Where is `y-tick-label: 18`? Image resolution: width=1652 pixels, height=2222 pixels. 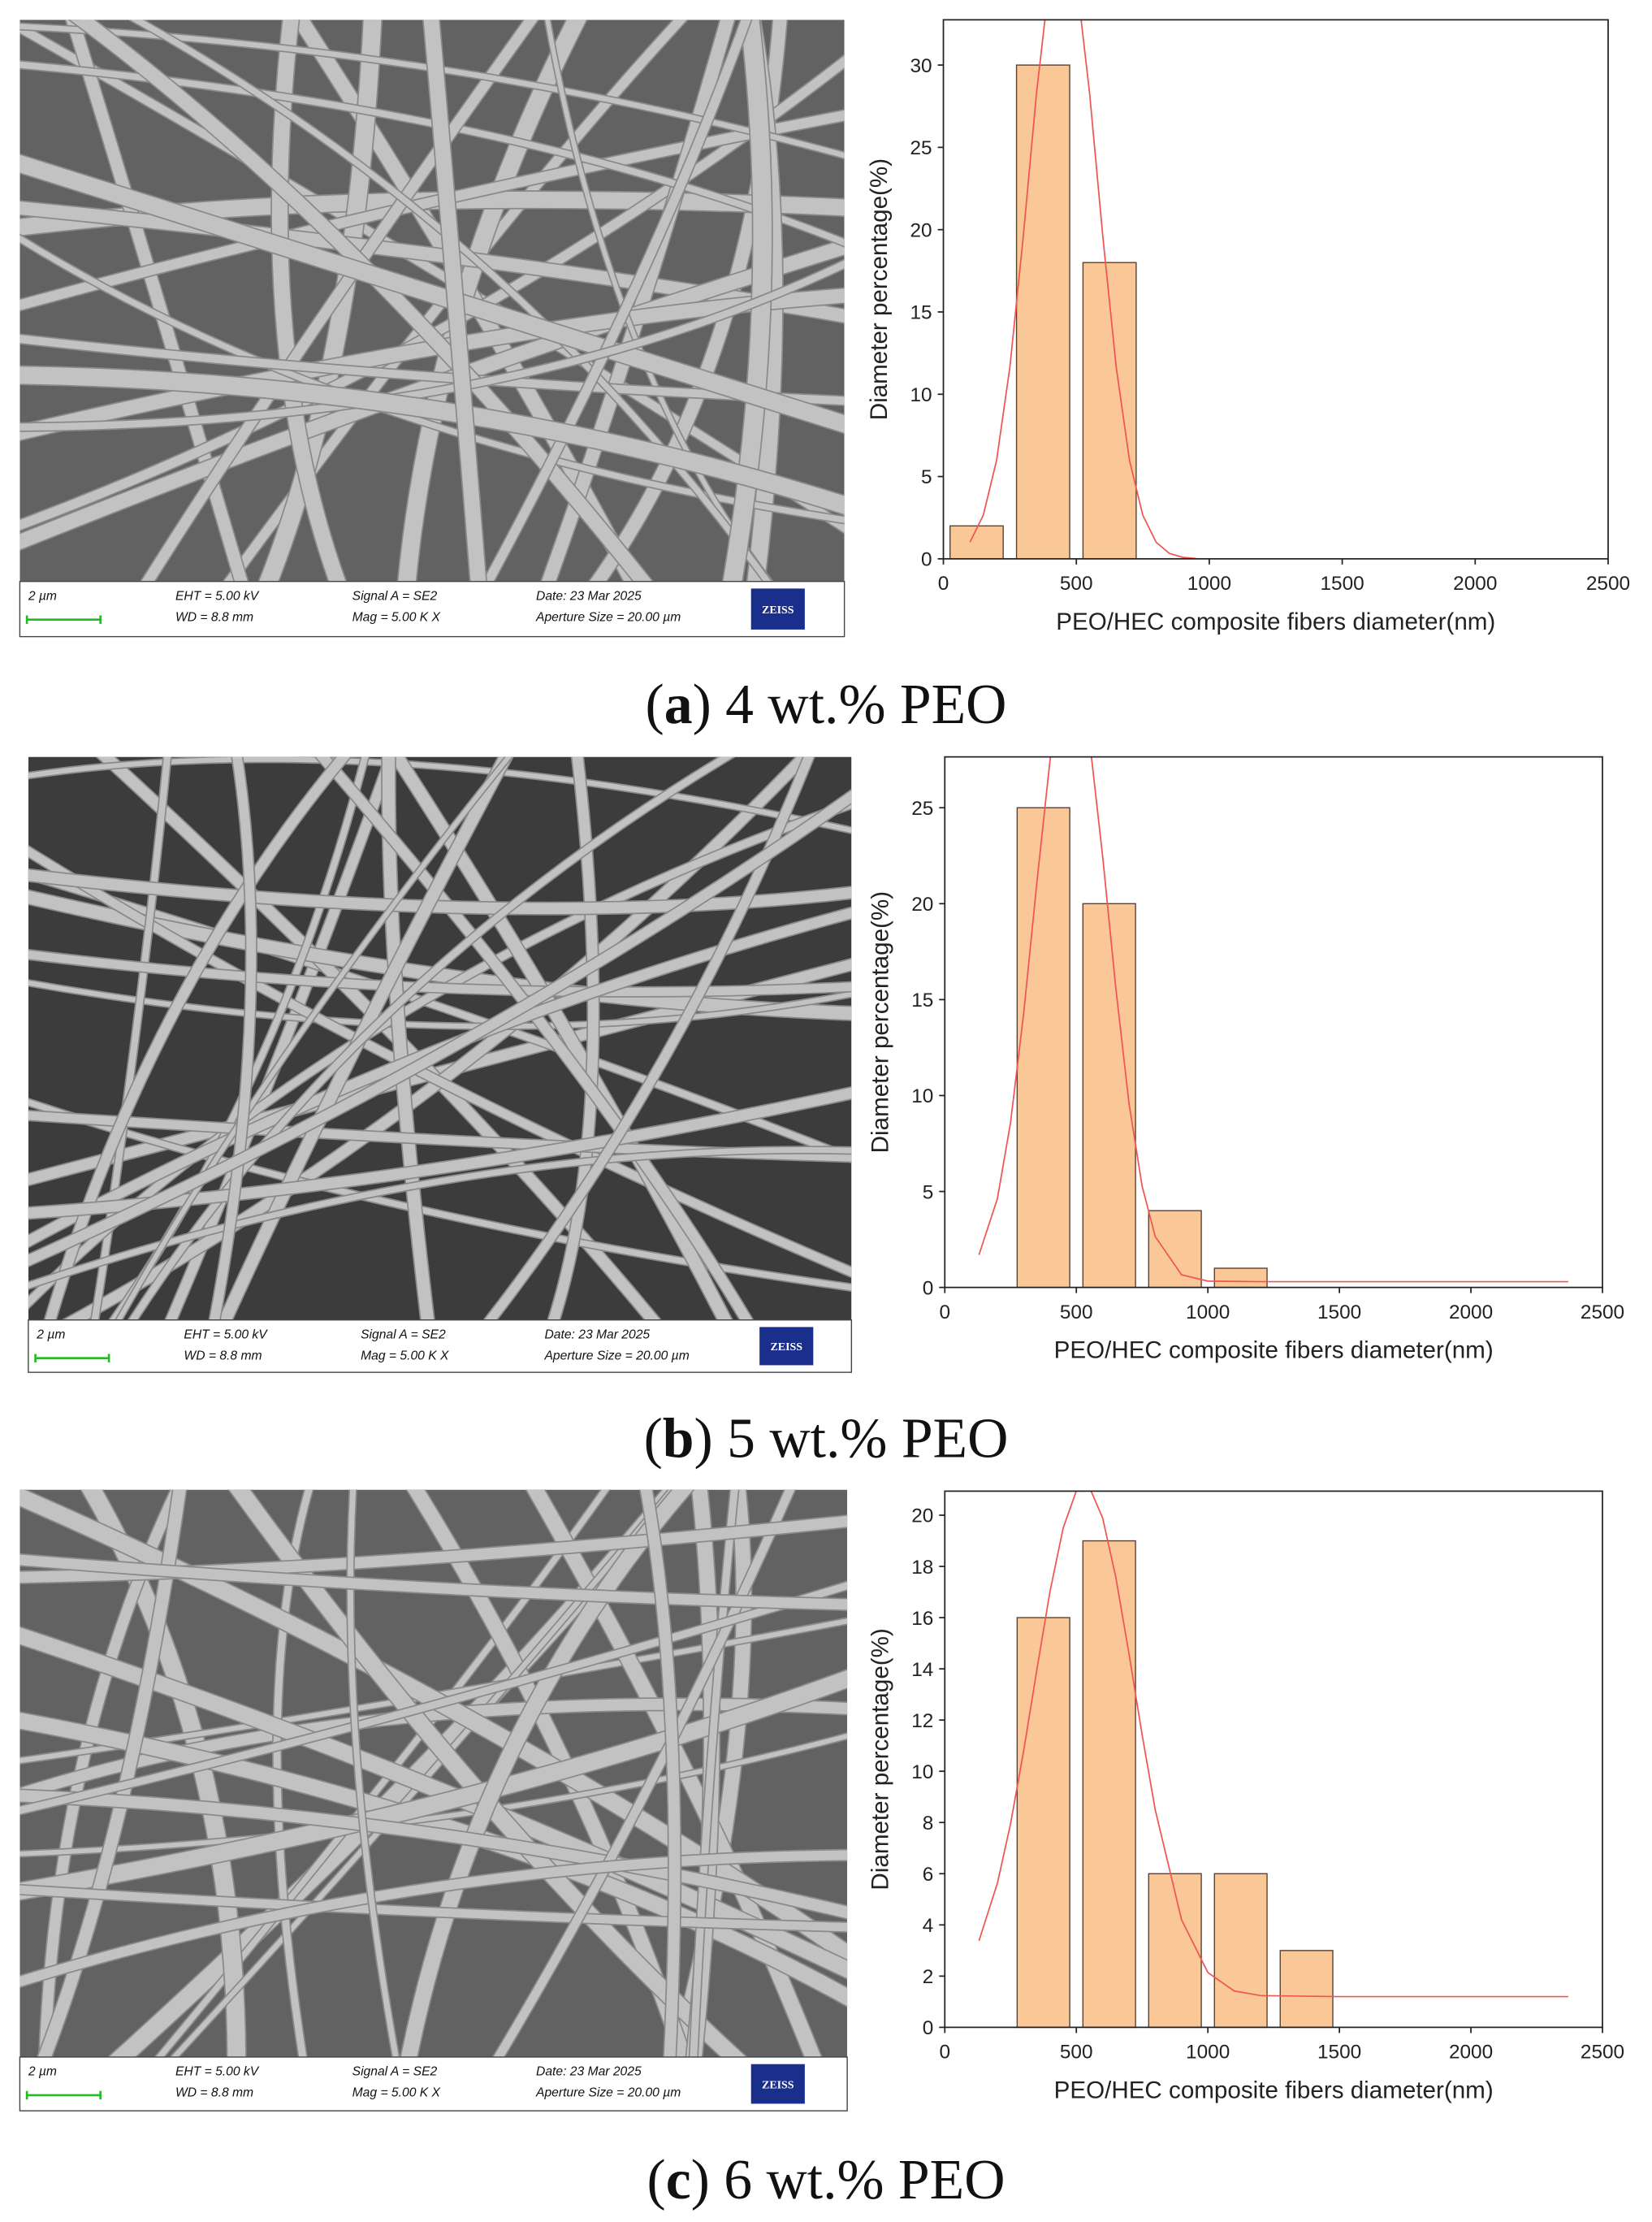
y-tick-label: 18 is located at coordinates (922, 1568).